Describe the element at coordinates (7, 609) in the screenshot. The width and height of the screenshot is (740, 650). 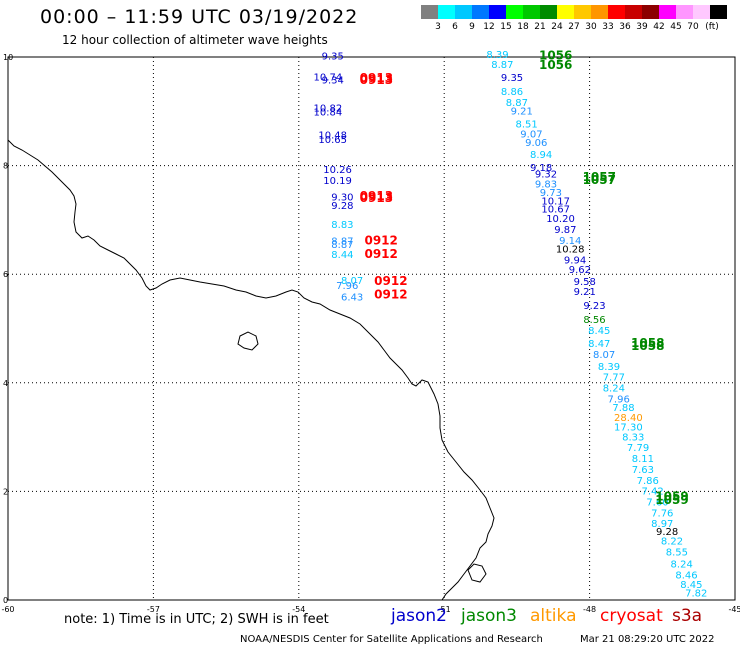
I see `lon-tick-label: -60` at that location.